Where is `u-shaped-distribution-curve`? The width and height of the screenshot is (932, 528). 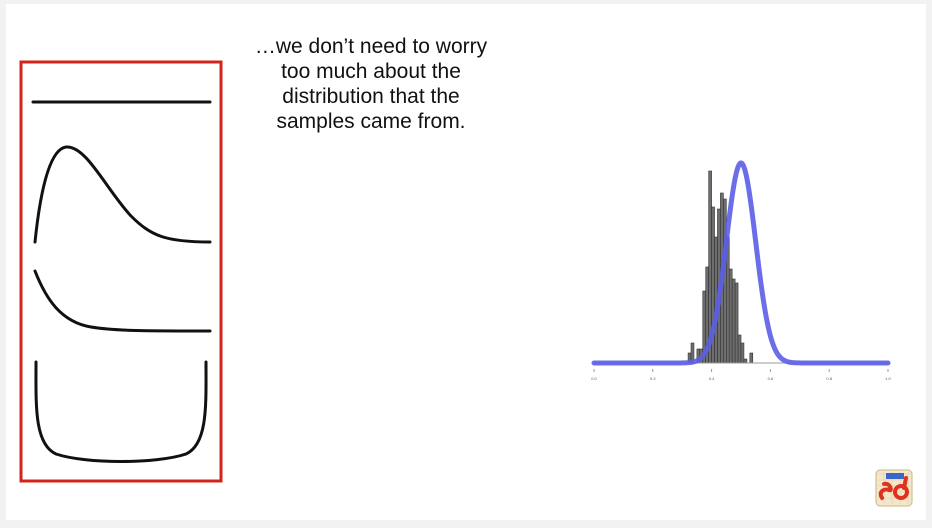
u-shaped-distribution-curve is located at coordinates (121, 411).